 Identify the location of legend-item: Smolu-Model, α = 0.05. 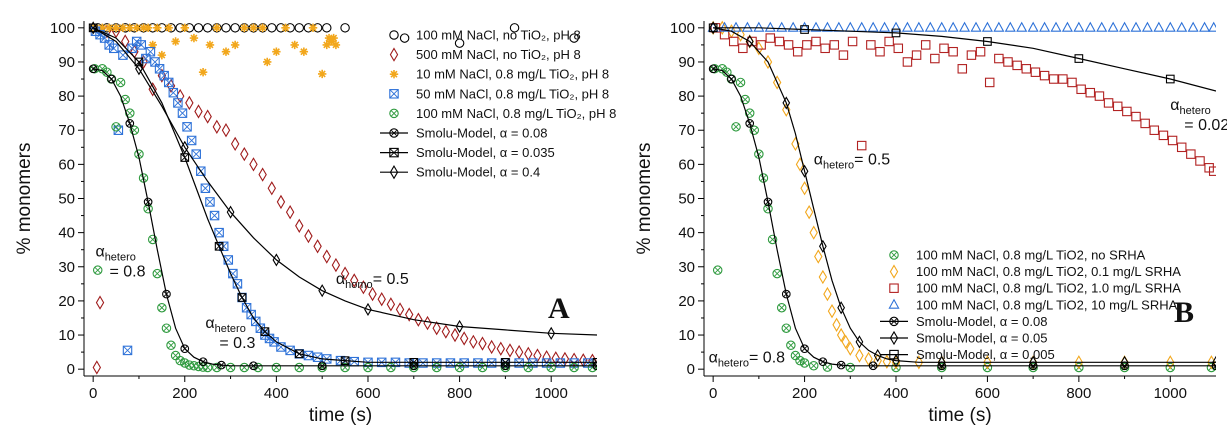
(963, 338).